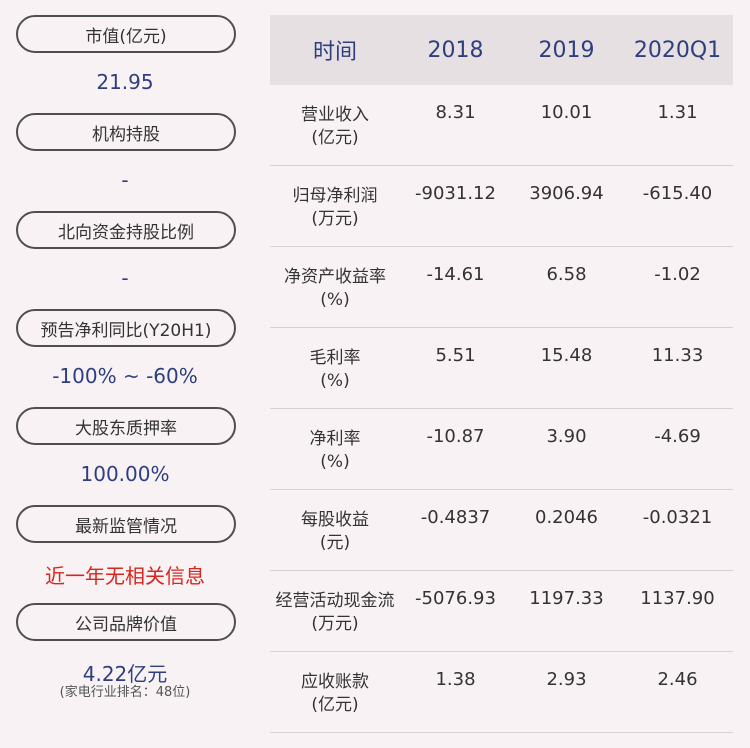 The height and width of the screenshot is (748, 750). What do you see at coordinates (501, 50) in the screenshot?
I see `table-header: 时间 2018 2019 2020Q1` at bounding box center [501, 50].